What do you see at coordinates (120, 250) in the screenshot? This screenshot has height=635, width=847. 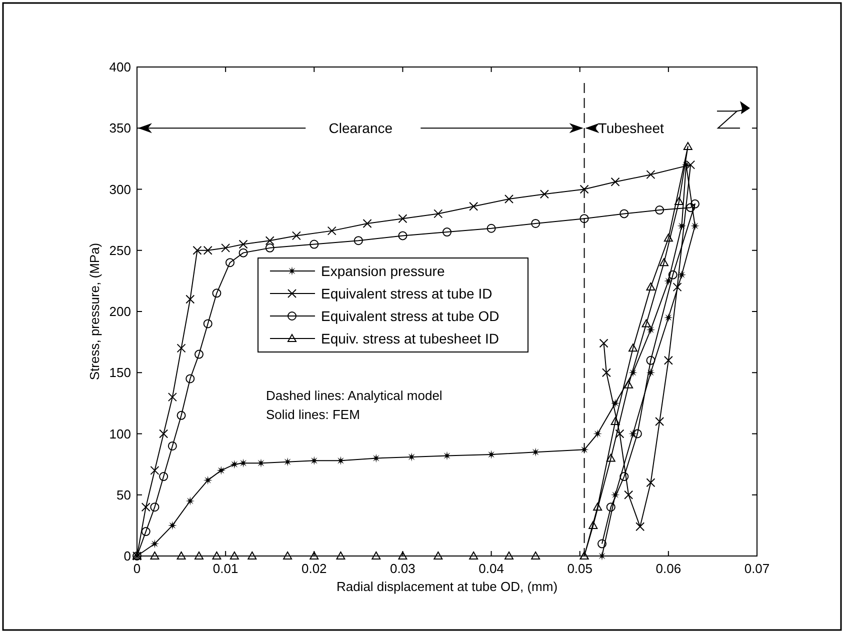 I see `y-tick-label: 250` at bounding box center [120, 250].